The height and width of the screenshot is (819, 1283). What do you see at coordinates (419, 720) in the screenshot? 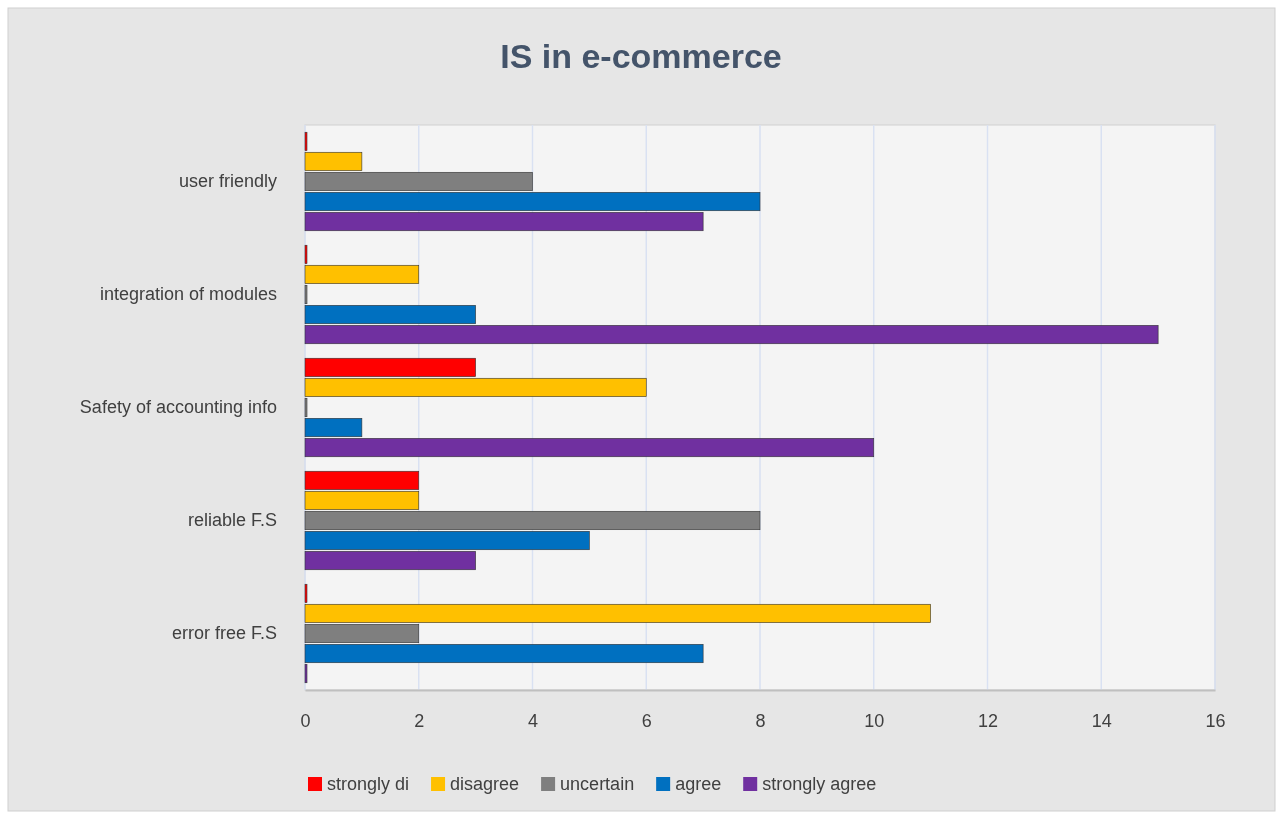
I see `x-tick-label: 2` at bounding box center [419, 720].